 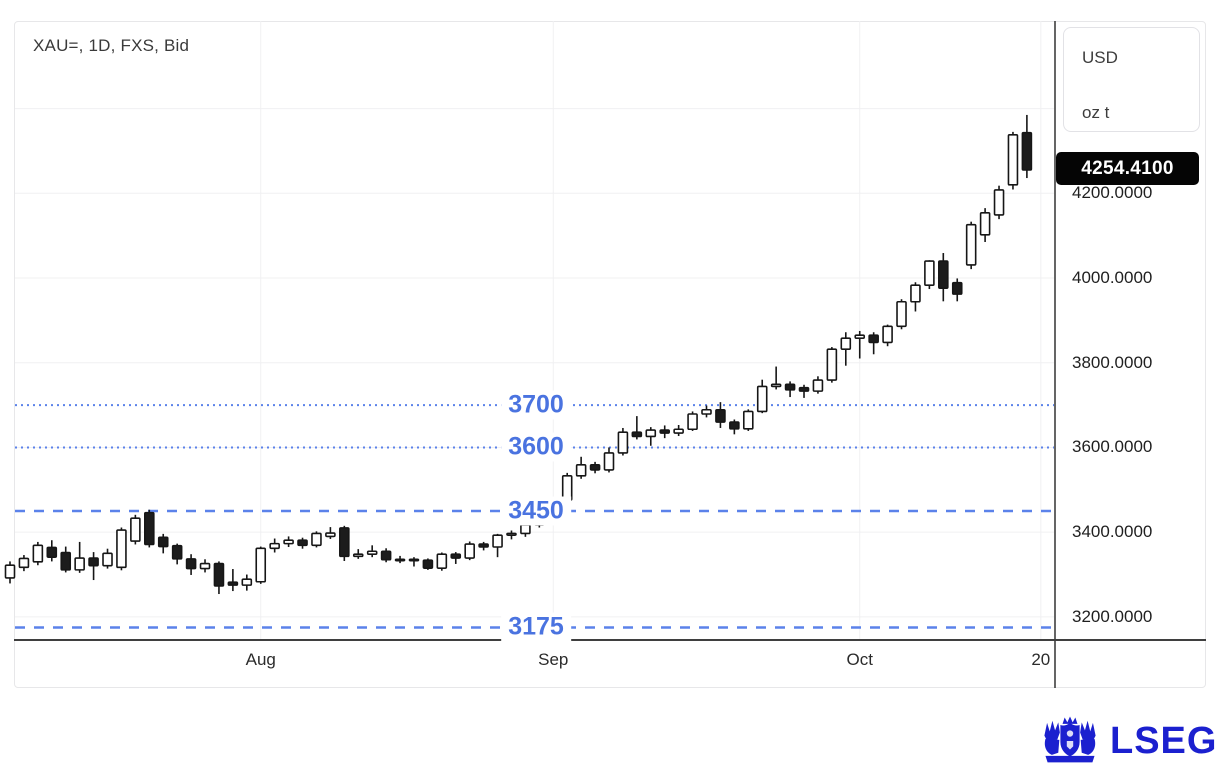 What do you see at coordinates (1112, 278) in the screenshot?
I see `price-axis-label: 4000.0000` at bounding box center [1112, 278].